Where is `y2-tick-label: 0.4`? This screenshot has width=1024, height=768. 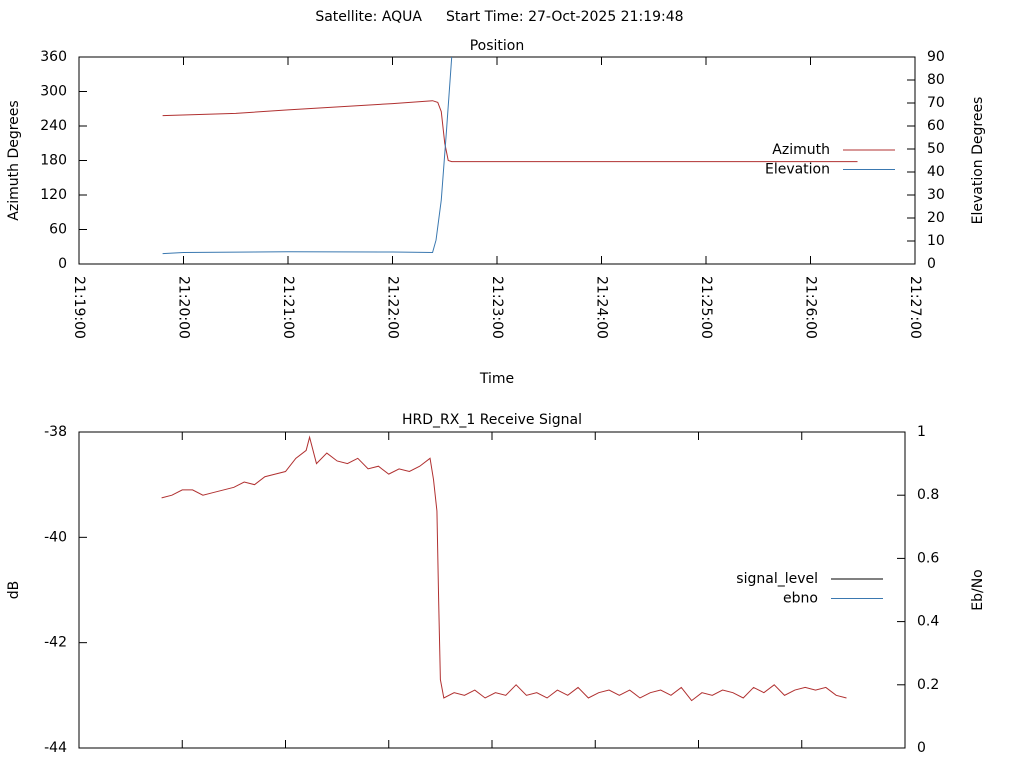 y2-tick-label: 0.4 is located at coordinates (928, 622).